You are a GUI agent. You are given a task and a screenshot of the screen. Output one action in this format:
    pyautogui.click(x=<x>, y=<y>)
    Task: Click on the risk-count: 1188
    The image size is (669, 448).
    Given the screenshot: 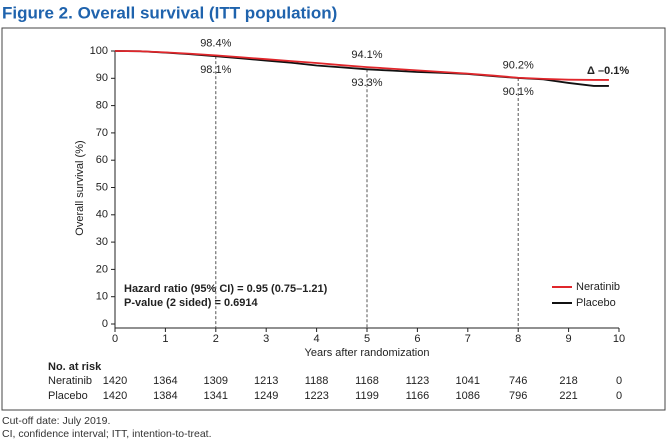 What is the action you would take?
    pyautogui.click(x=317, y=381)
    